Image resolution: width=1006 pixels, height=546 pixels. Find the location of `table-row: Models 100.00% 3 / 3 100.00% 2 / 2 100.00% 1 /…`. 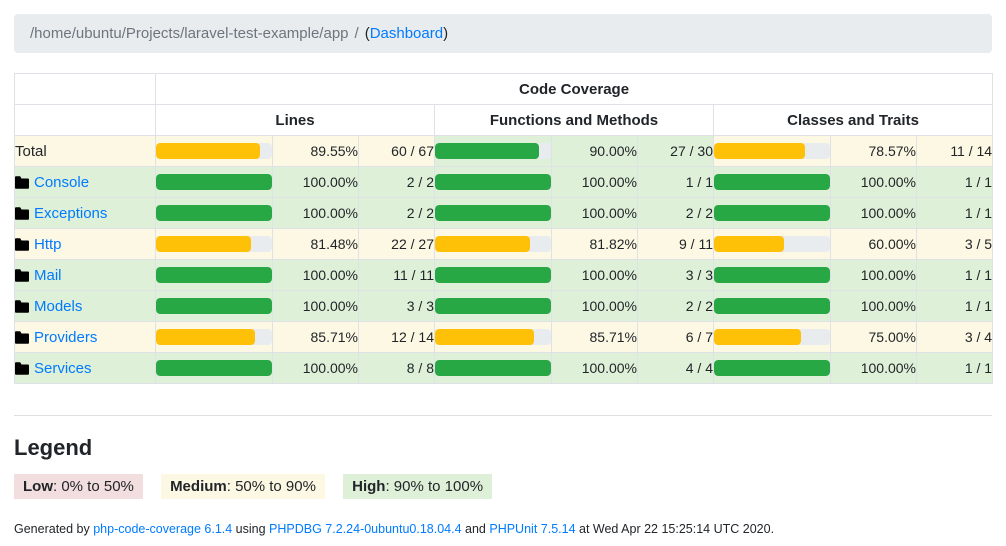

table-row: Models 100.00% 3 / 3 100.00% 2 / 2 100.00% 1 /… is located at coordinates (504, 306).